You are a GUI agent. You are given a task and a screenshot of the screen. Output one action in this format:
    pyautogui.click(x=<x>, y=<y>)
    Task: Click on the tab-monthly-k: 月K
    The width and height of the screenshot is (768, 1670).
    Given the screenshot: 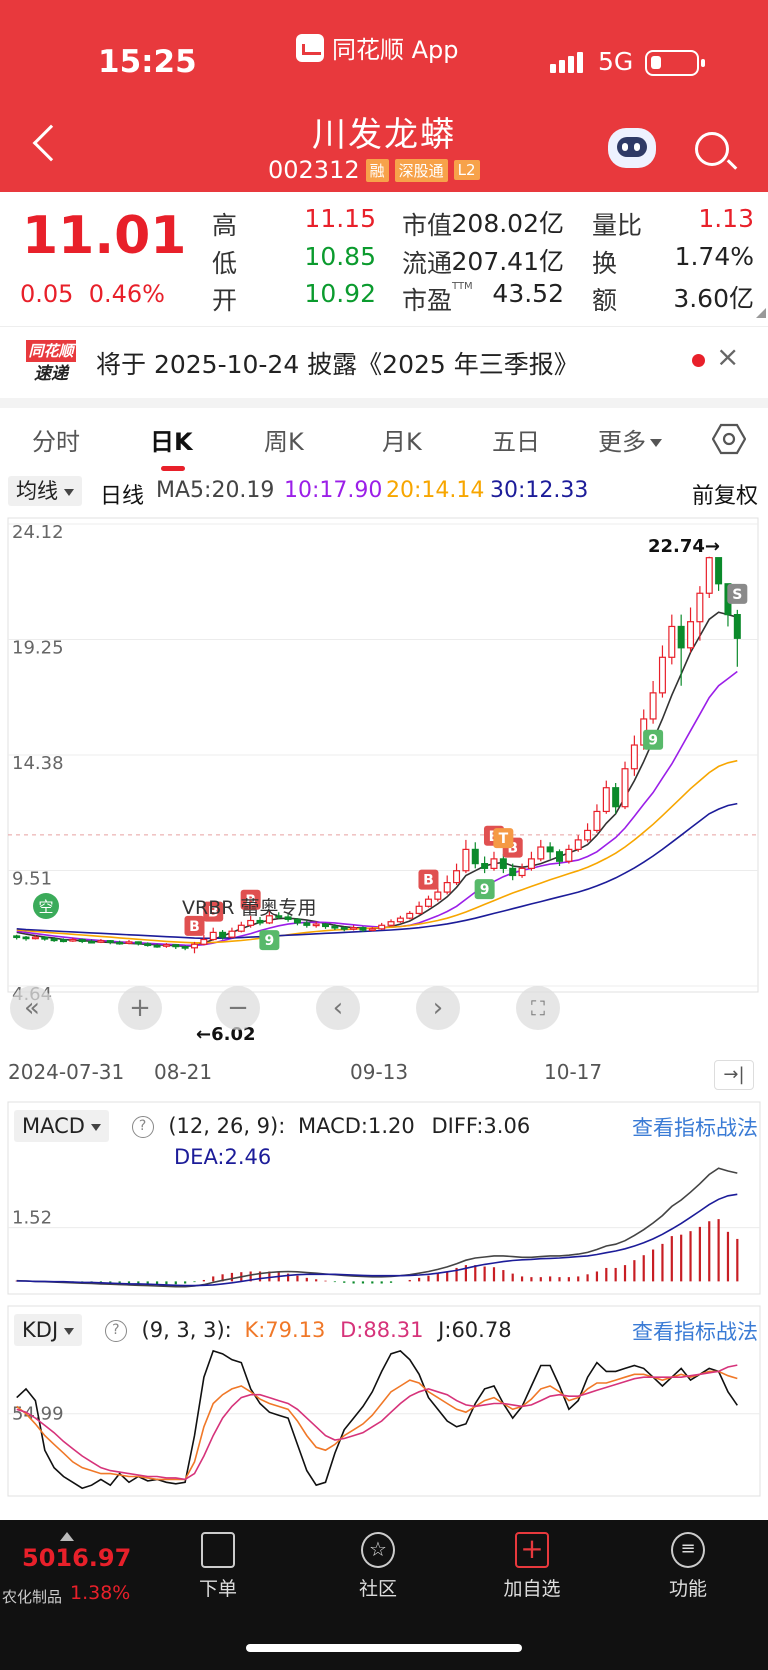 What is the action you would take?
    pyautogui.click(x=402, y=442)
    